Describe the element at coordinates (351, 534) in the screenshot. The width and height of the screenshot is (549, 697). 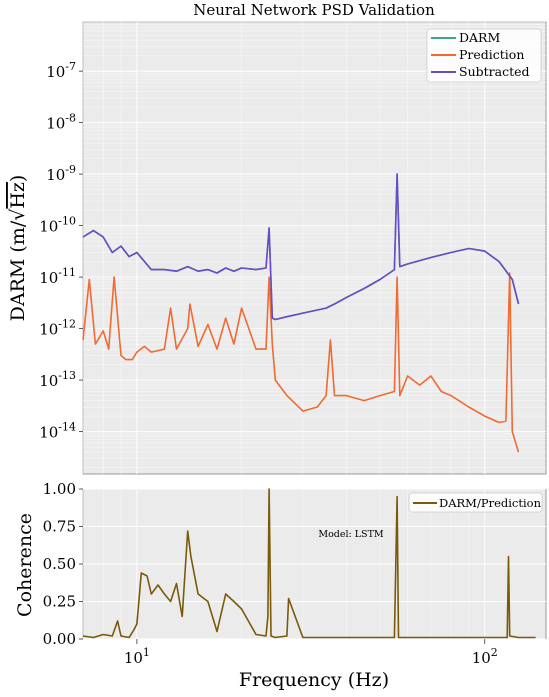
I see `model-annotation: Model: LSTM` at that location.